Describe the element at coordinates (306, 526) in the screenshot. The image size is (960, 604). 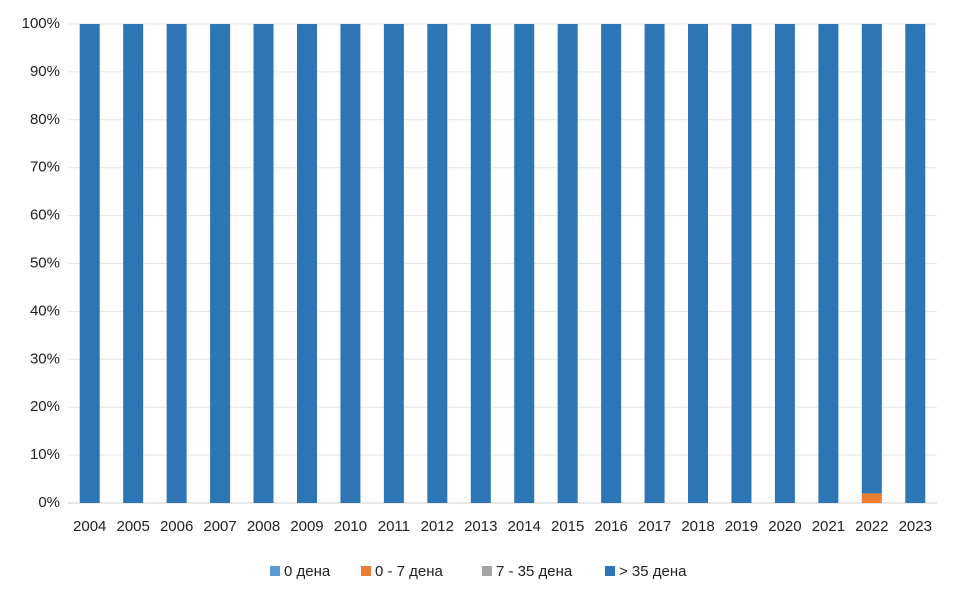
I see `x-tick-label: 2009` at that location.